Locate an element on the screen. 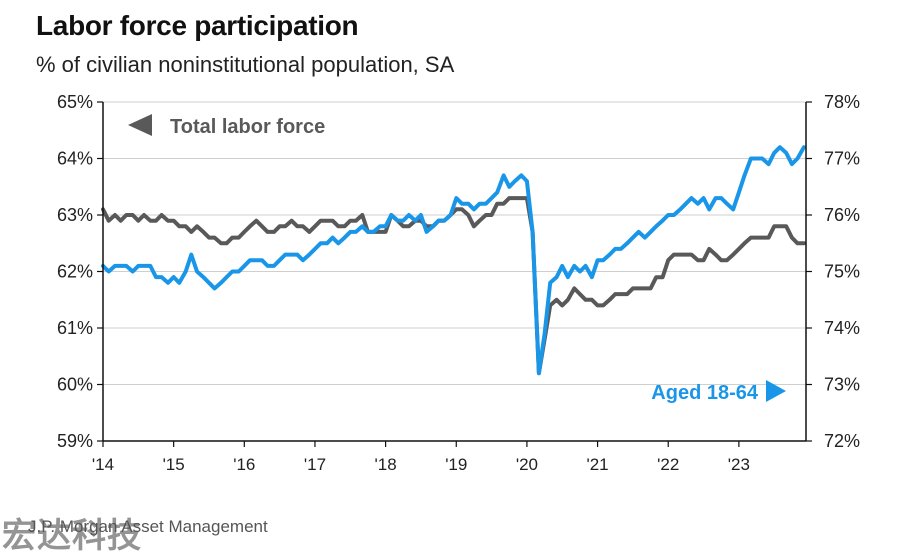  left-triangle-icon is located at coordinates (140, 125).